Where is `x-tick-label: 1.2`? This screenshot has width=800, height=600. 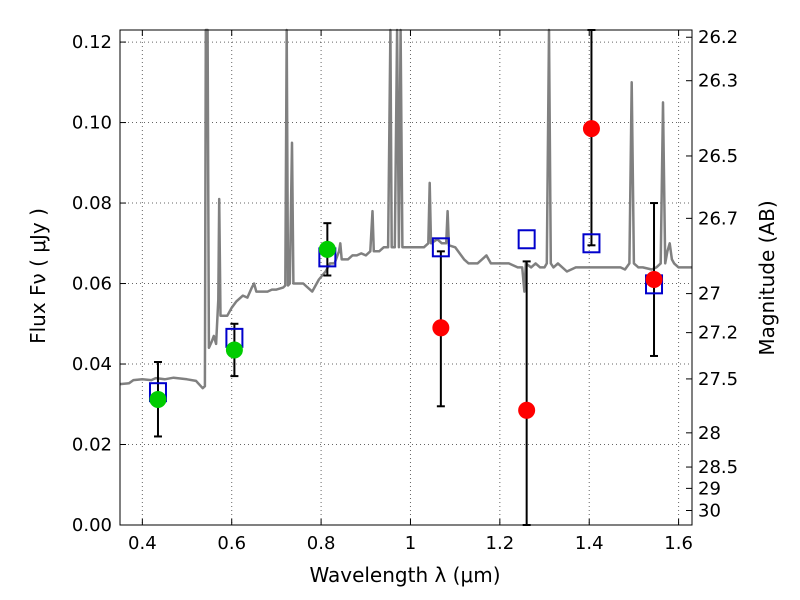
x-tick-label: 1.2 is located at coordinates (500, 543).